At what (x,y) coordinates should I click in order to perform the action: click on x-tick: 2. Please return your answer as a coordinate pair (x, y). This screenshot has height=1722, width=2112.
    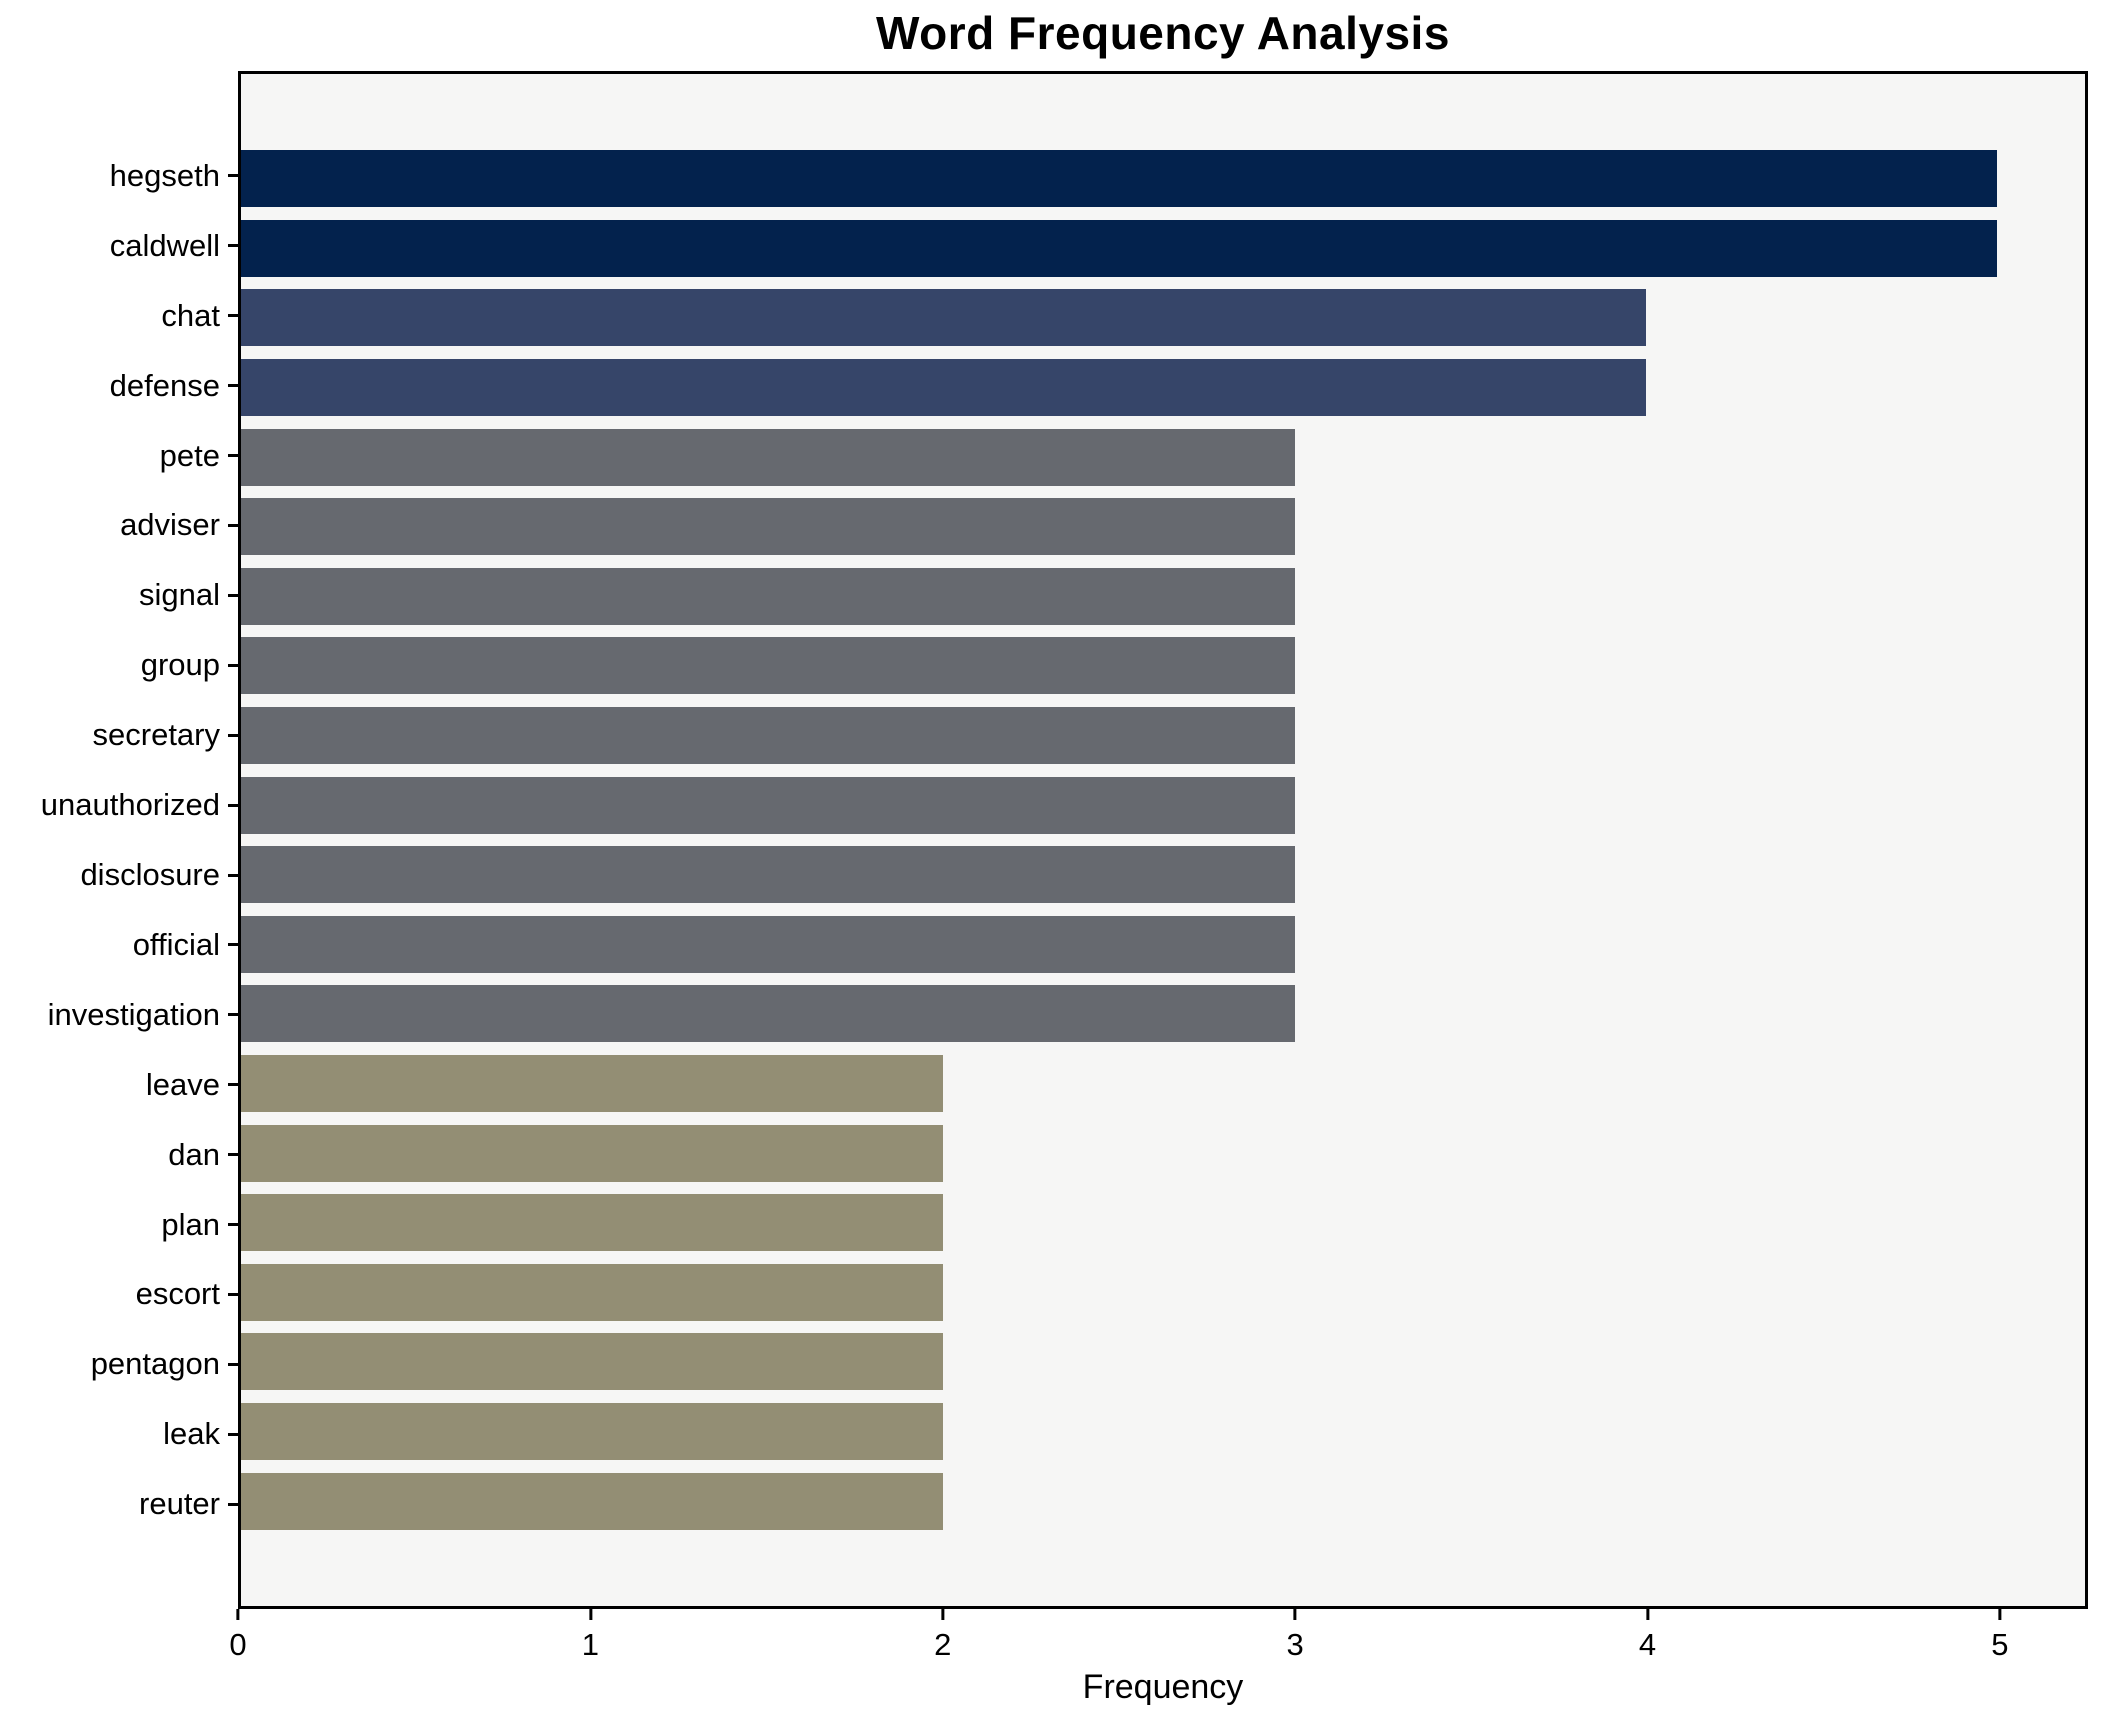
    Looking at the image, I should click on (942, 1636).